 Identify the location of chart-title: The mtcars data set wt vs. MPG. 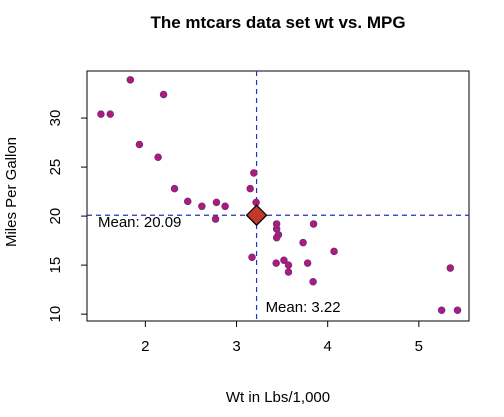
(277, 22).